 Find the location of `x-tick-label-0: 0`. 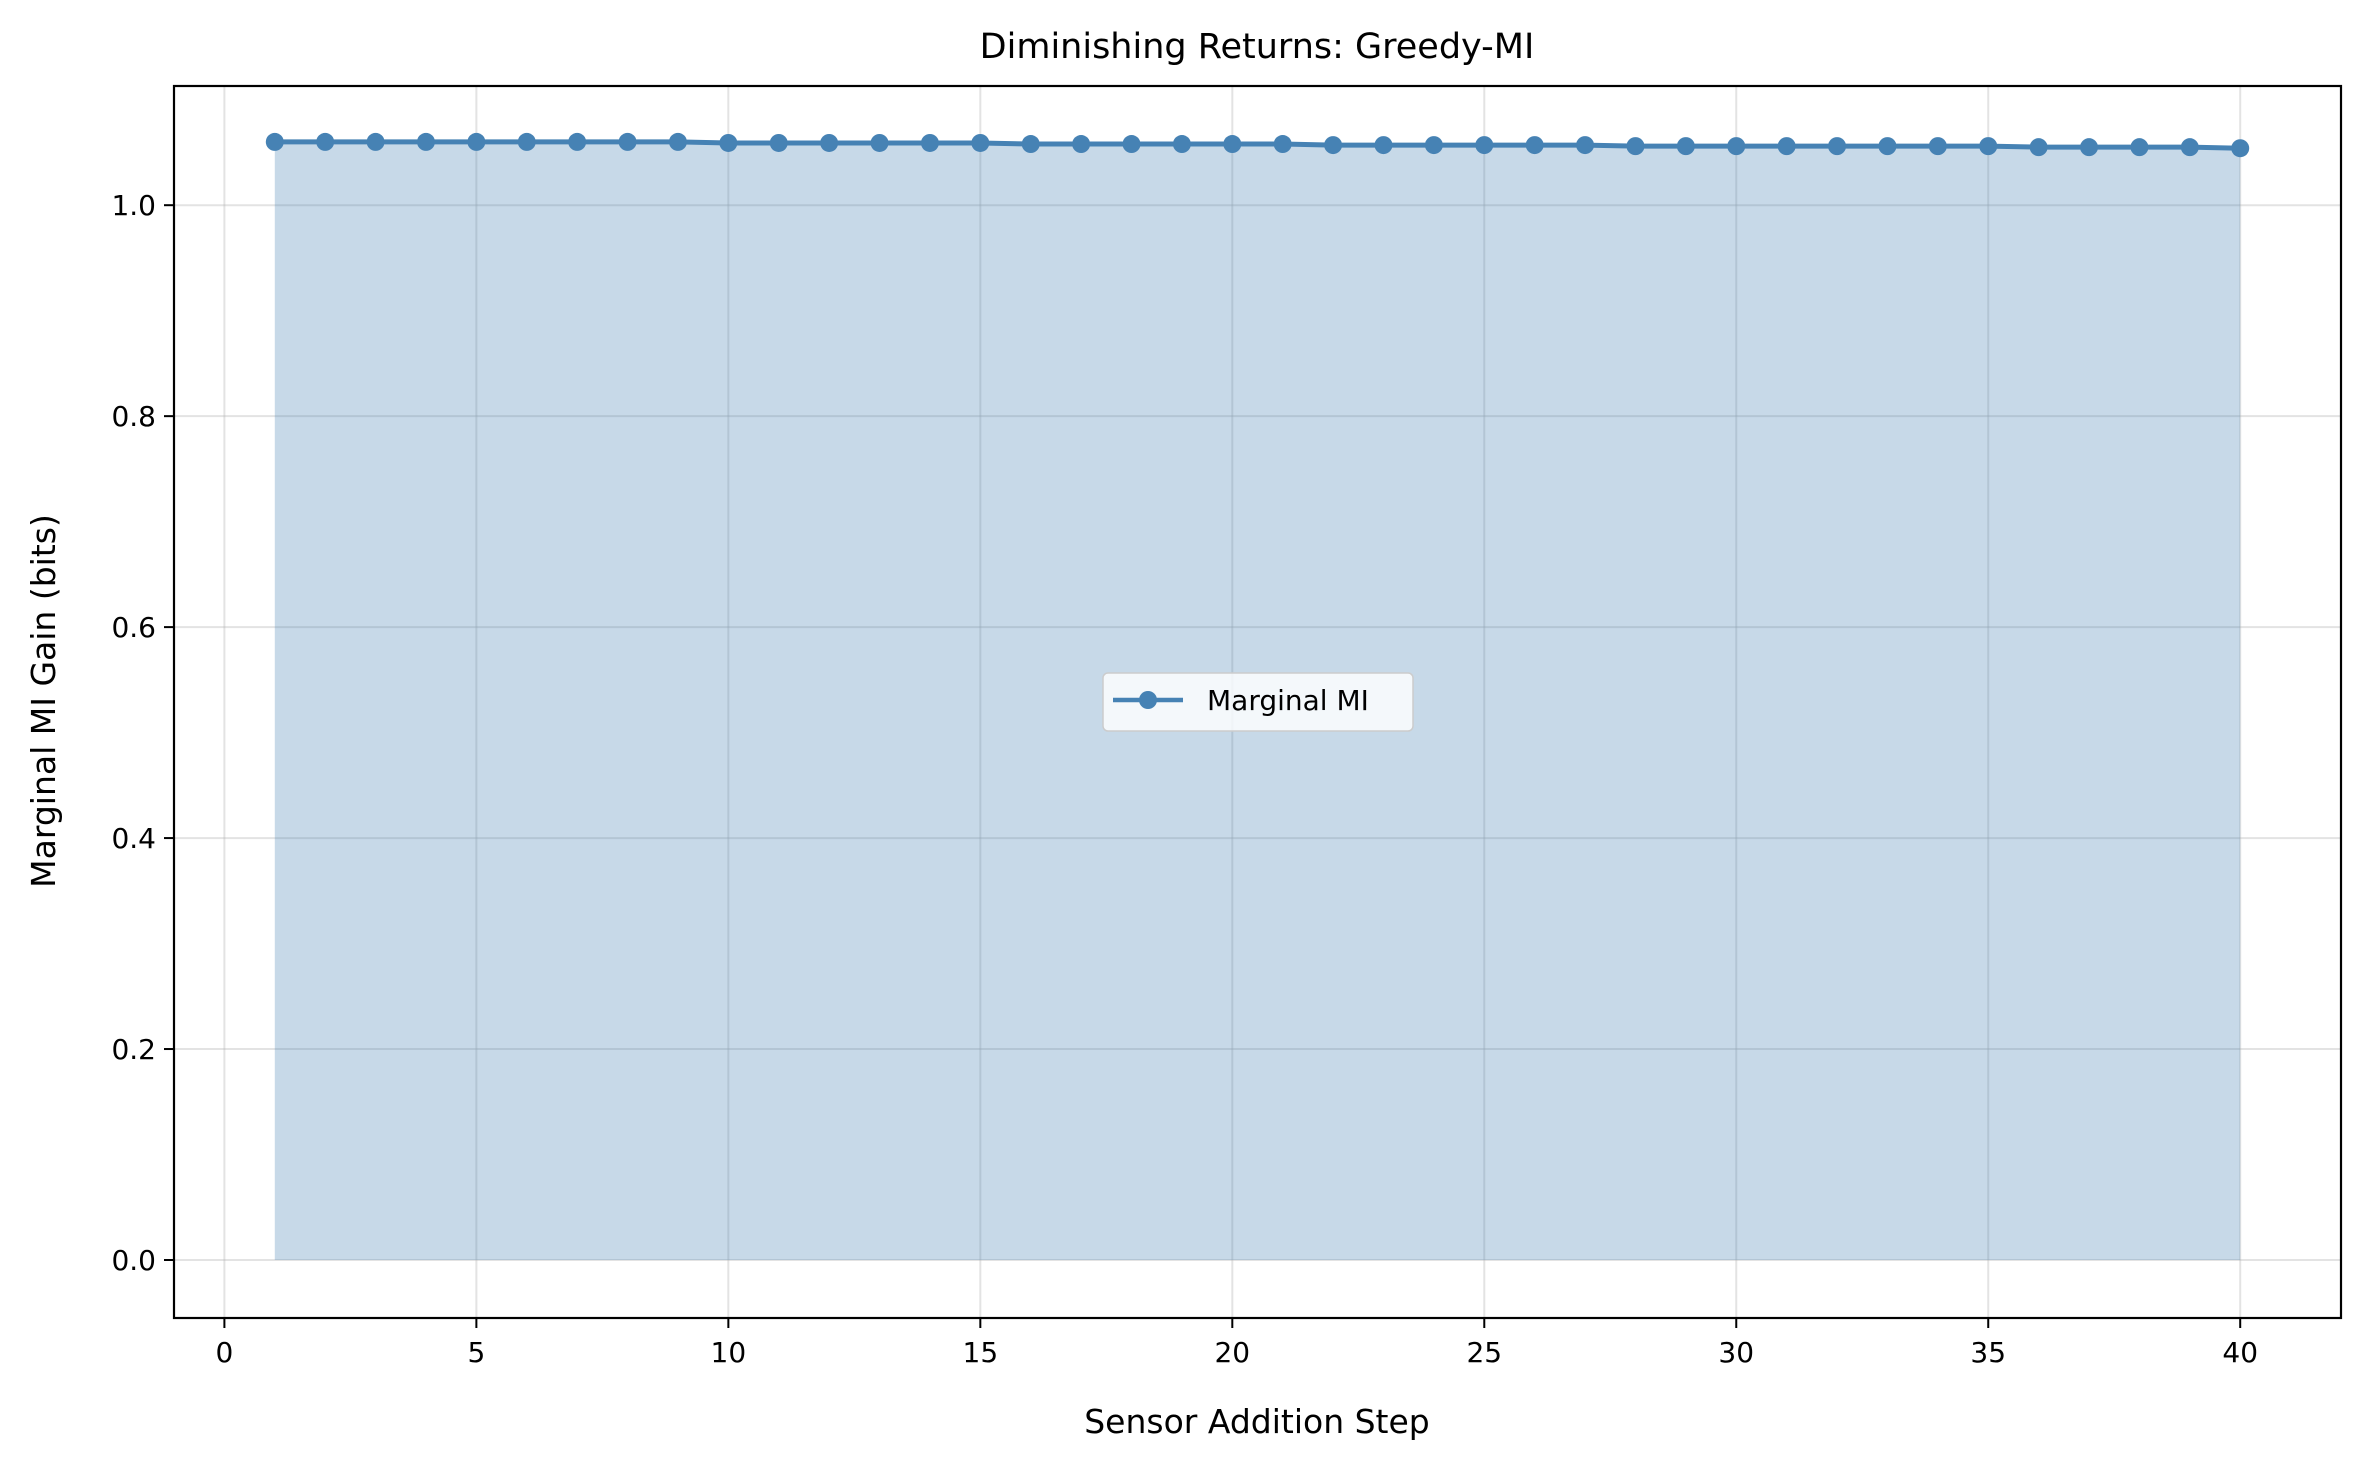

x-tick-label-0: 0 is located at coordinates (224, 1352).